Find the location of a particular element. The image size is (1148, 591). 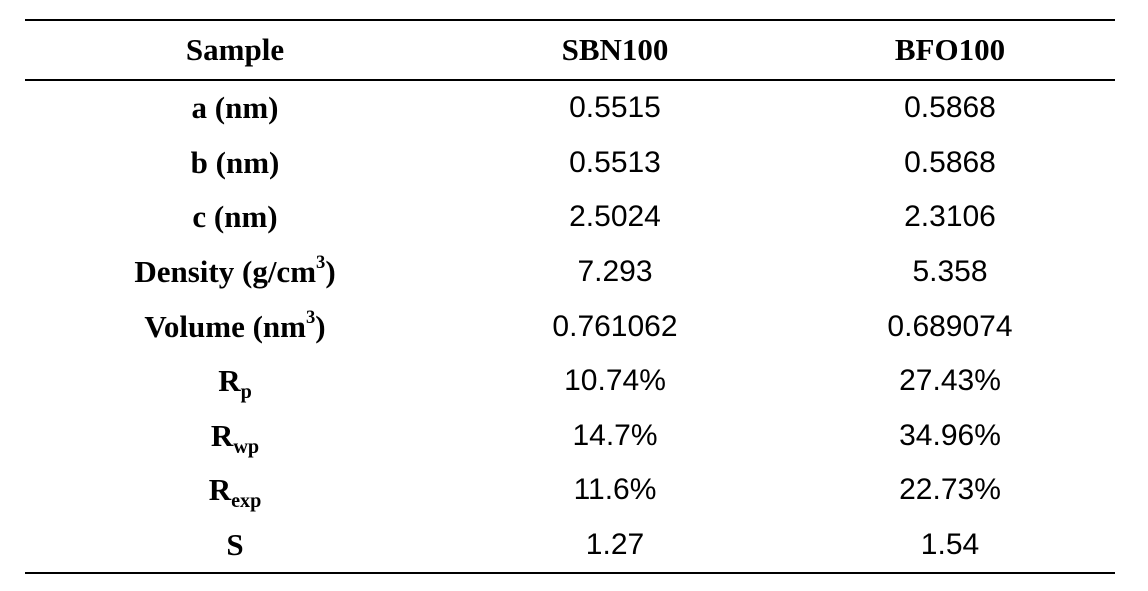

cell-bfo100: 27.43% is located at coordinates (950, 381).